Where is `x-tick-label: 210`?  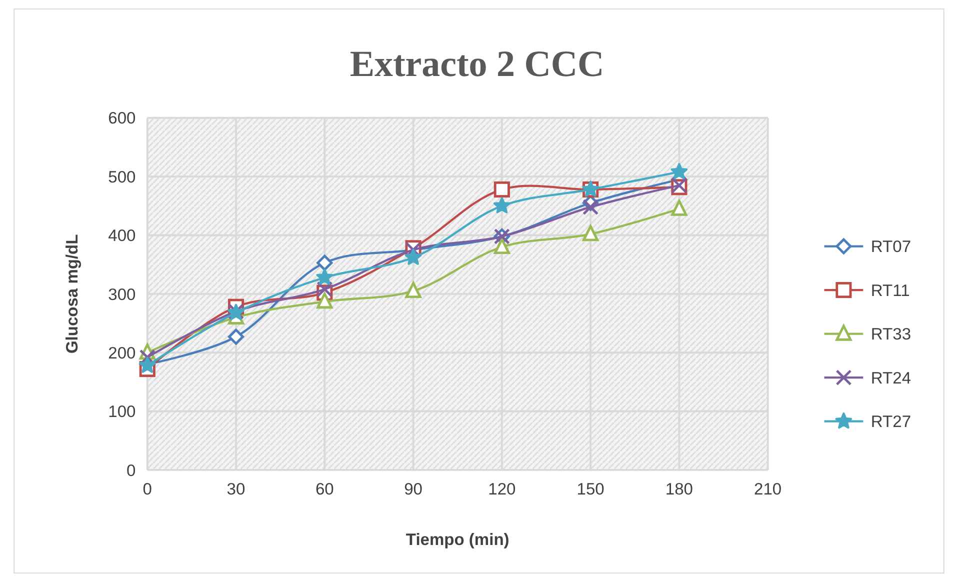 x-tick-label: 210 is located at coordinates (768, 488).